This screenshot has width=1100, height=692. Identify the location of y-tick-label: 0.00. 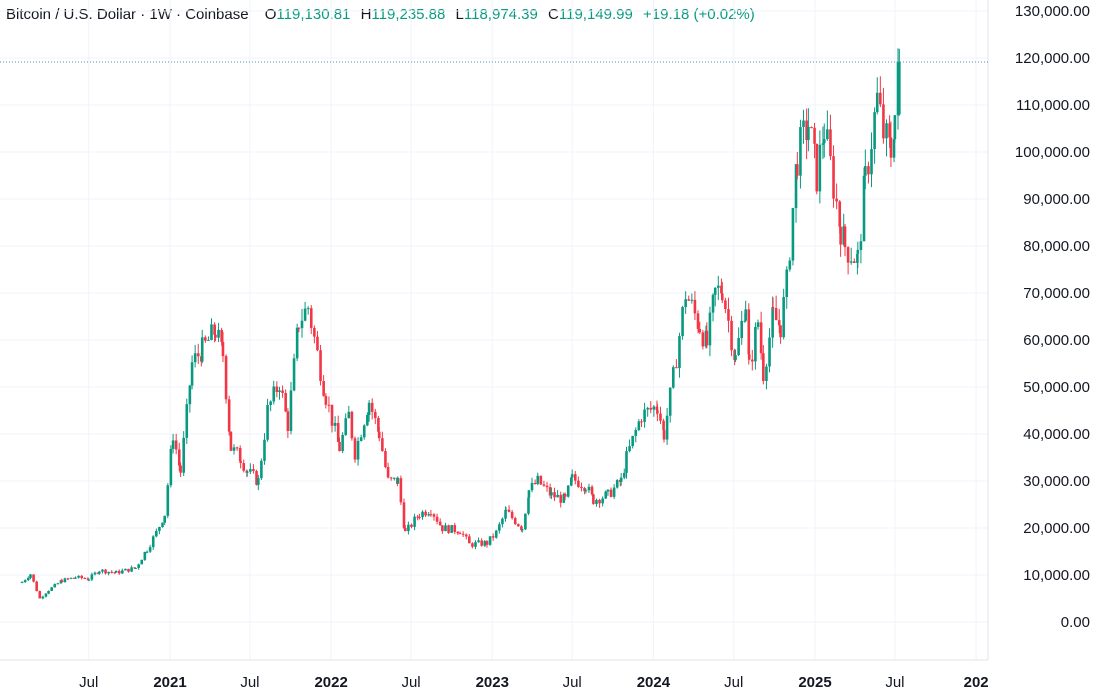
(1075, 622).